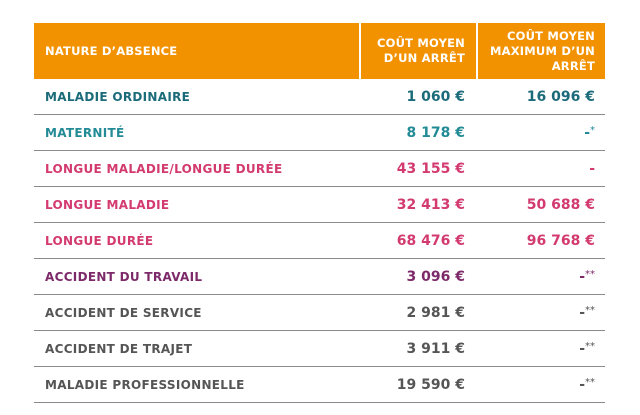  I want to click on row-cout-moyen: 68 476 €, so click(430, 240).